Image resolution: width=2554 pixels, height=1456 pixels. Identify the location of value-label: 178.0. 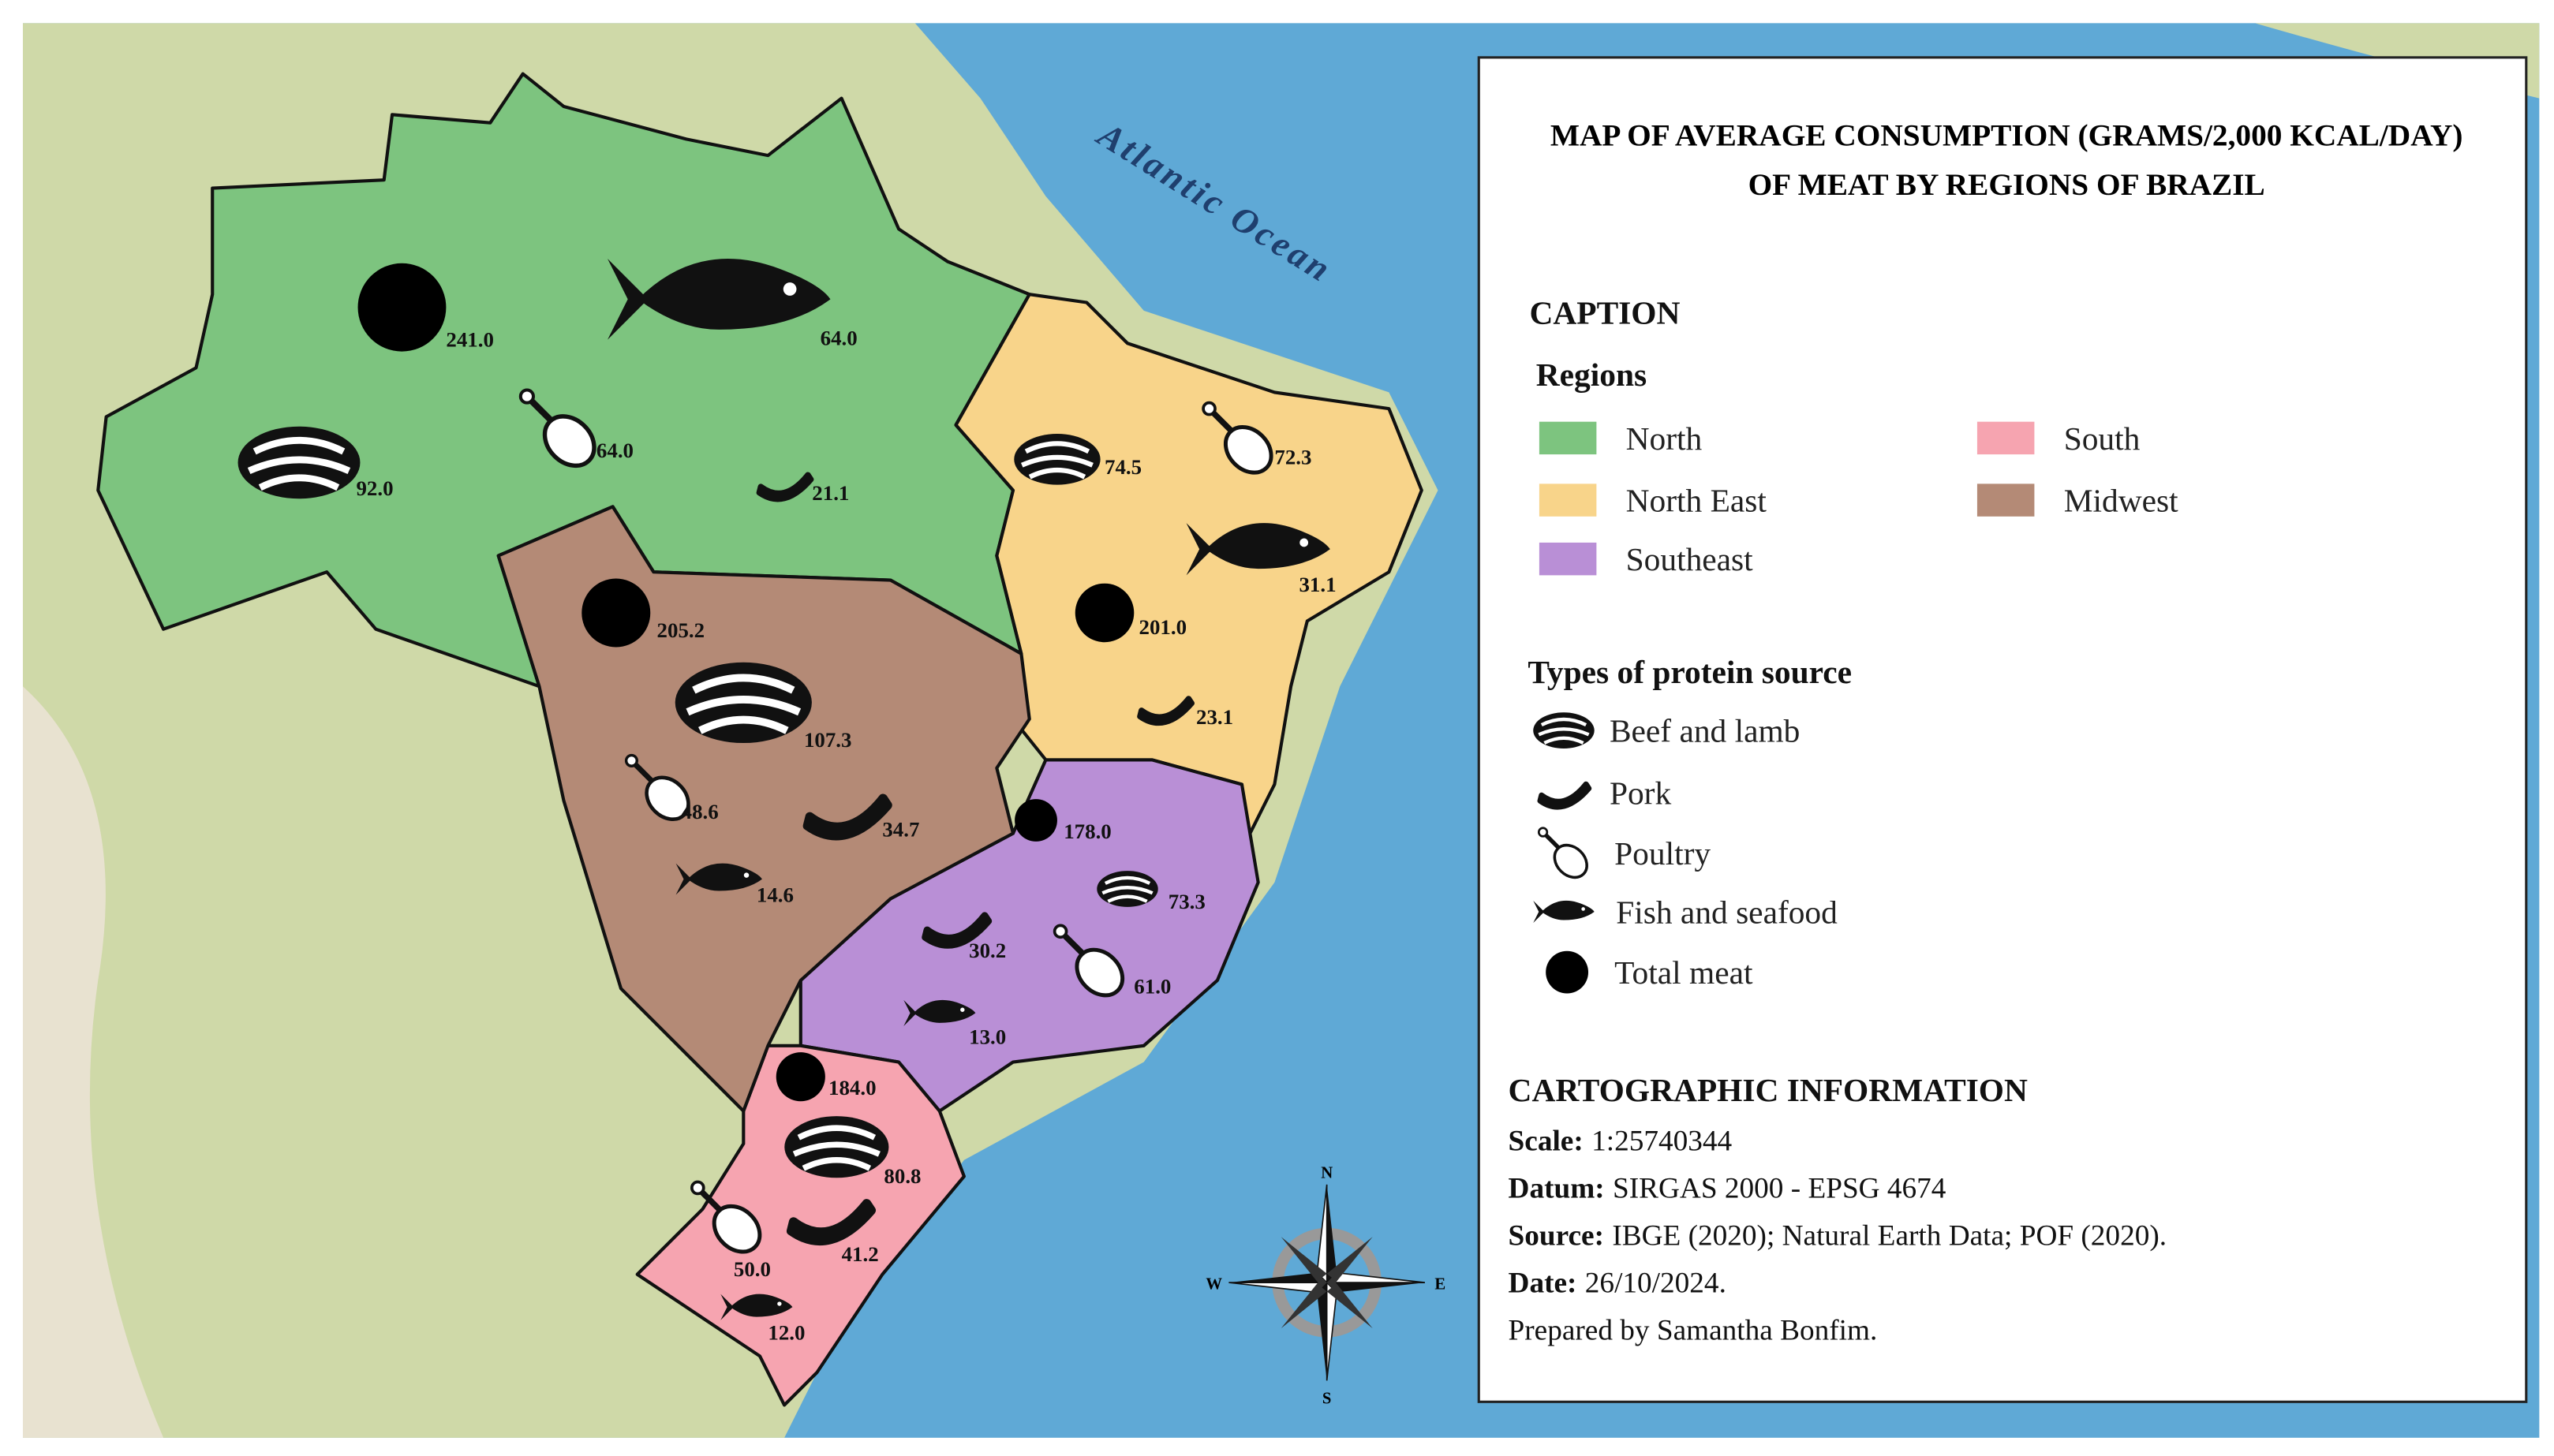
(1088, 831).